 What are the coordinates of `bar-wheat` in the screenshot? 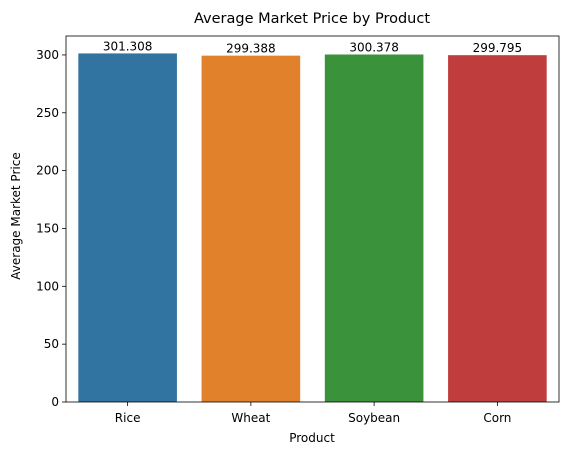 It's located at (251, 228).